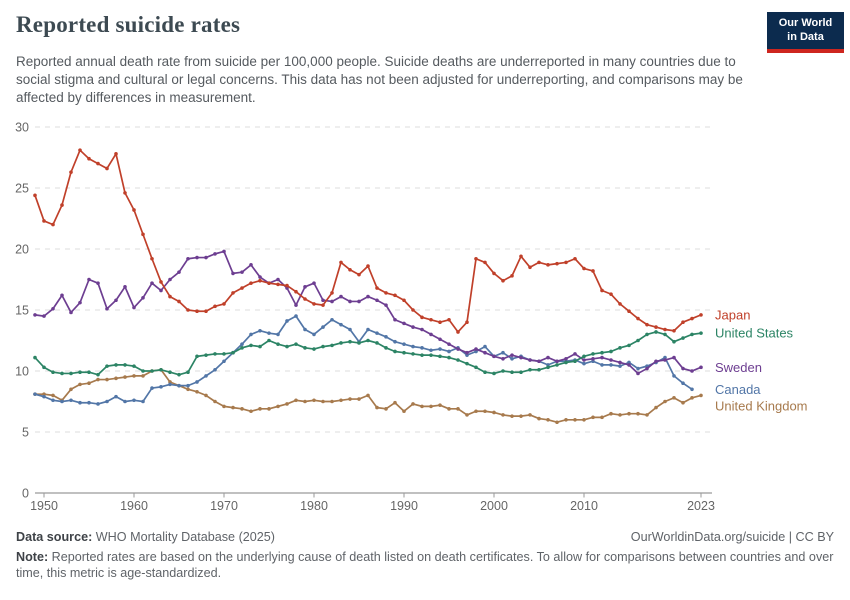  I want to click on data-source-label: Data source:, so click(54, 537).